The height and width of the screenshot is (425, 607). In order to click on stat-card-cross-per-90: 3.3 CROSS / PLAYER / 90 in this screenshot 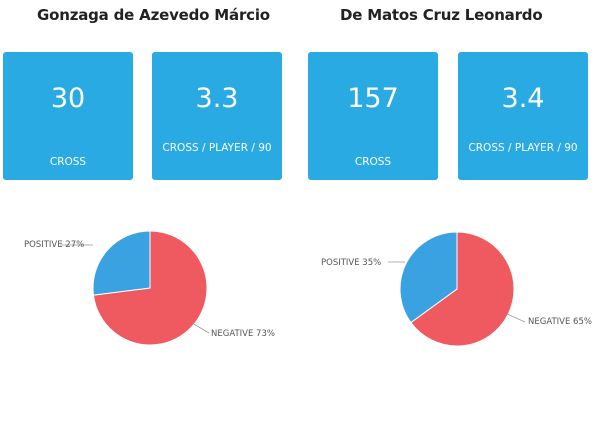, I will do `click(217, 116)`.